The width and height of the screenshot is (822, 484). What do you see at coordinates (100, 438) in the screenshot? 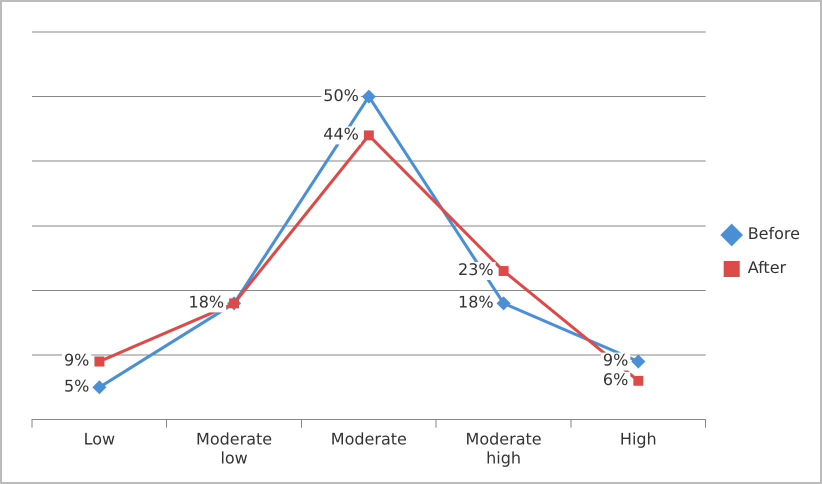
I see `x-tick-label: Low` at bounding box center [100, 438].